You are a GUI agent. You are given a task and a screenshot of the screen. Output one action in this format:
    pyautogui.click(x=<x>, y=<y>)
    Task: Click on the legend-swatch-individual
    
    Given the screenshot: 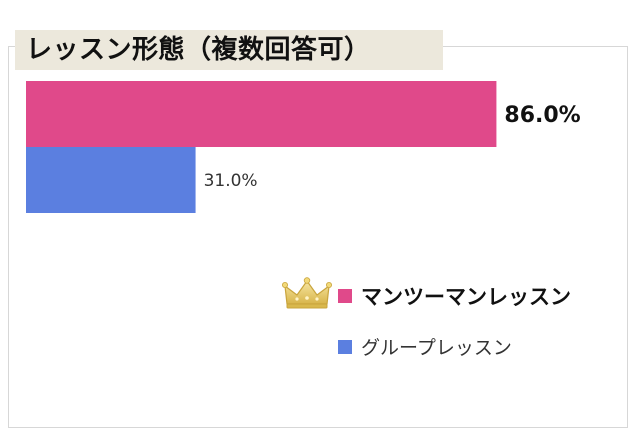 What is the action you would take?
    pyautogui.click(x=345, y=296)
    